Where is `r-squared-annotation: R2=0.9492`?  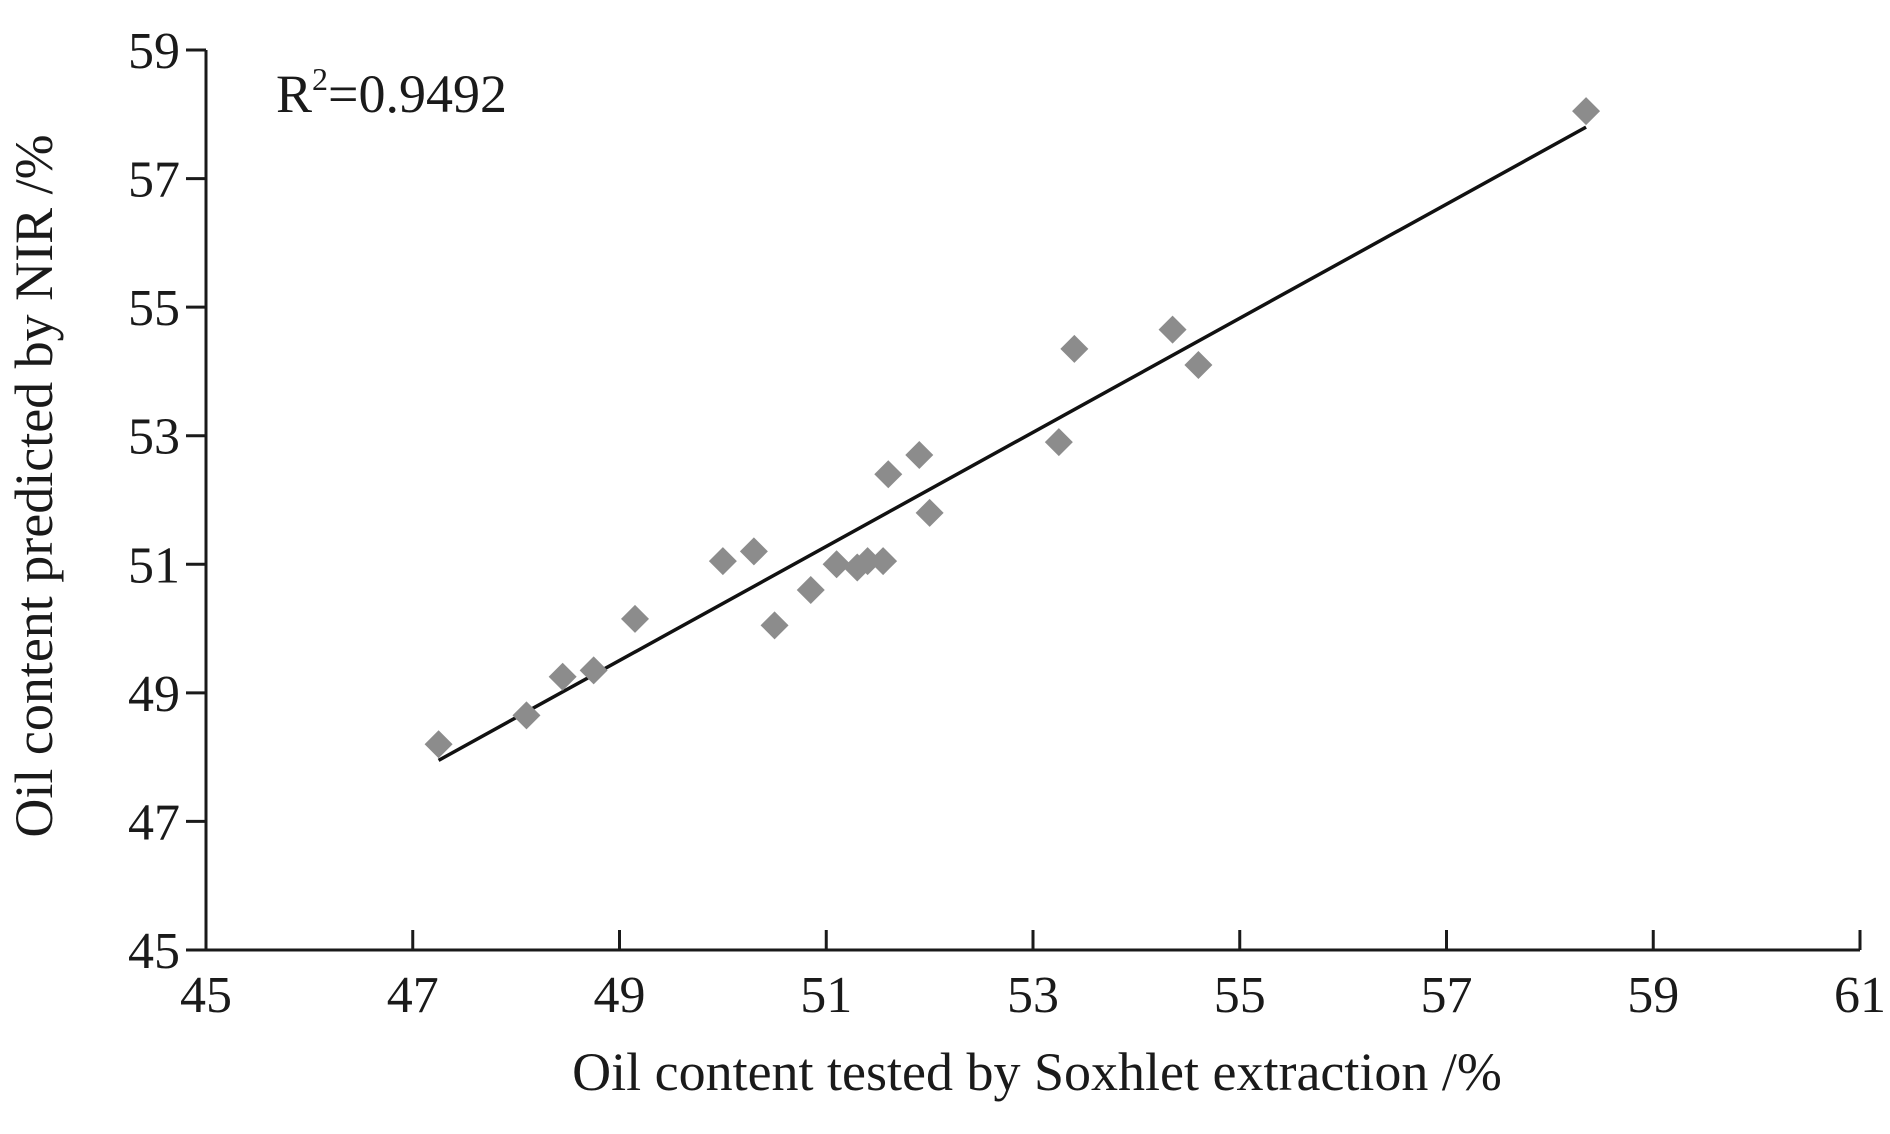 r-squared-annotation: R2=0.9492 is located at coordinates (391, 92).